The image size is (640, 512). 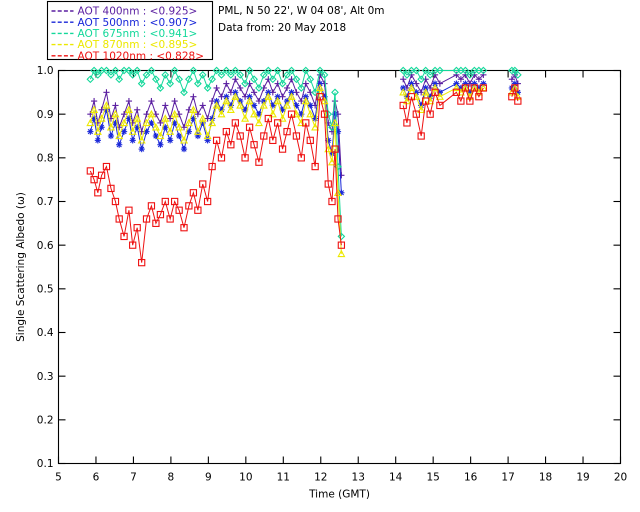 What do you see at coordinates (133, 478) in the screenshot?
I see `x-tick-label: 7` at bounding box center [133, 478].